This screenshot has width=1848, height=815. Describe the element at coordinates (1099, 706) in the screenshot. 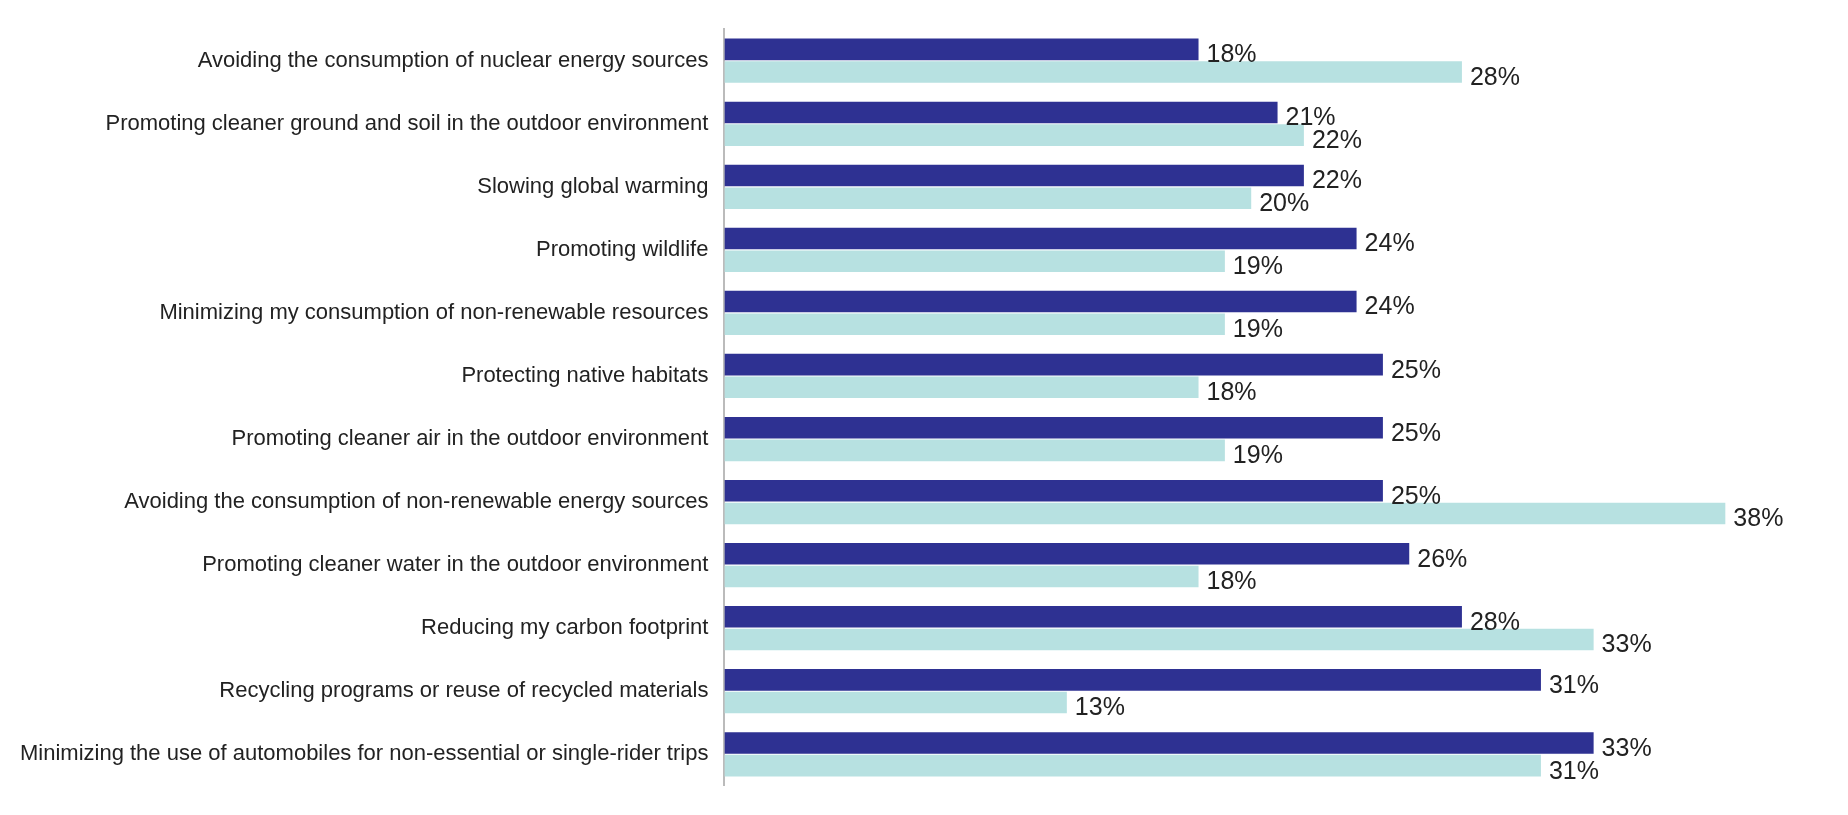

I see `data-label: 13%` at that location.